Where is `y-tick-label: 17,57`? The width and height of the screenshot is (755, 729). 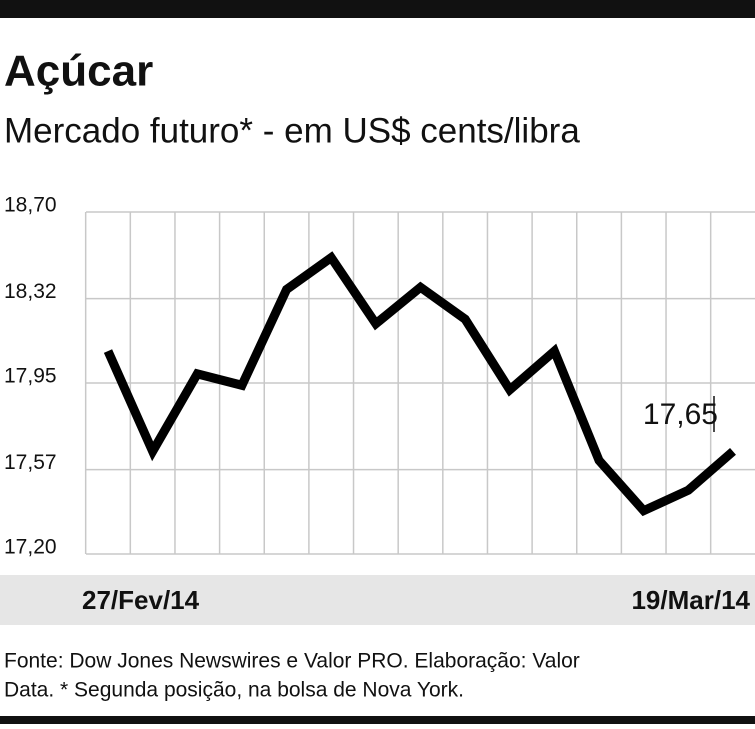
y-tick-label: 17,57 is located at coordinates (30, 462).